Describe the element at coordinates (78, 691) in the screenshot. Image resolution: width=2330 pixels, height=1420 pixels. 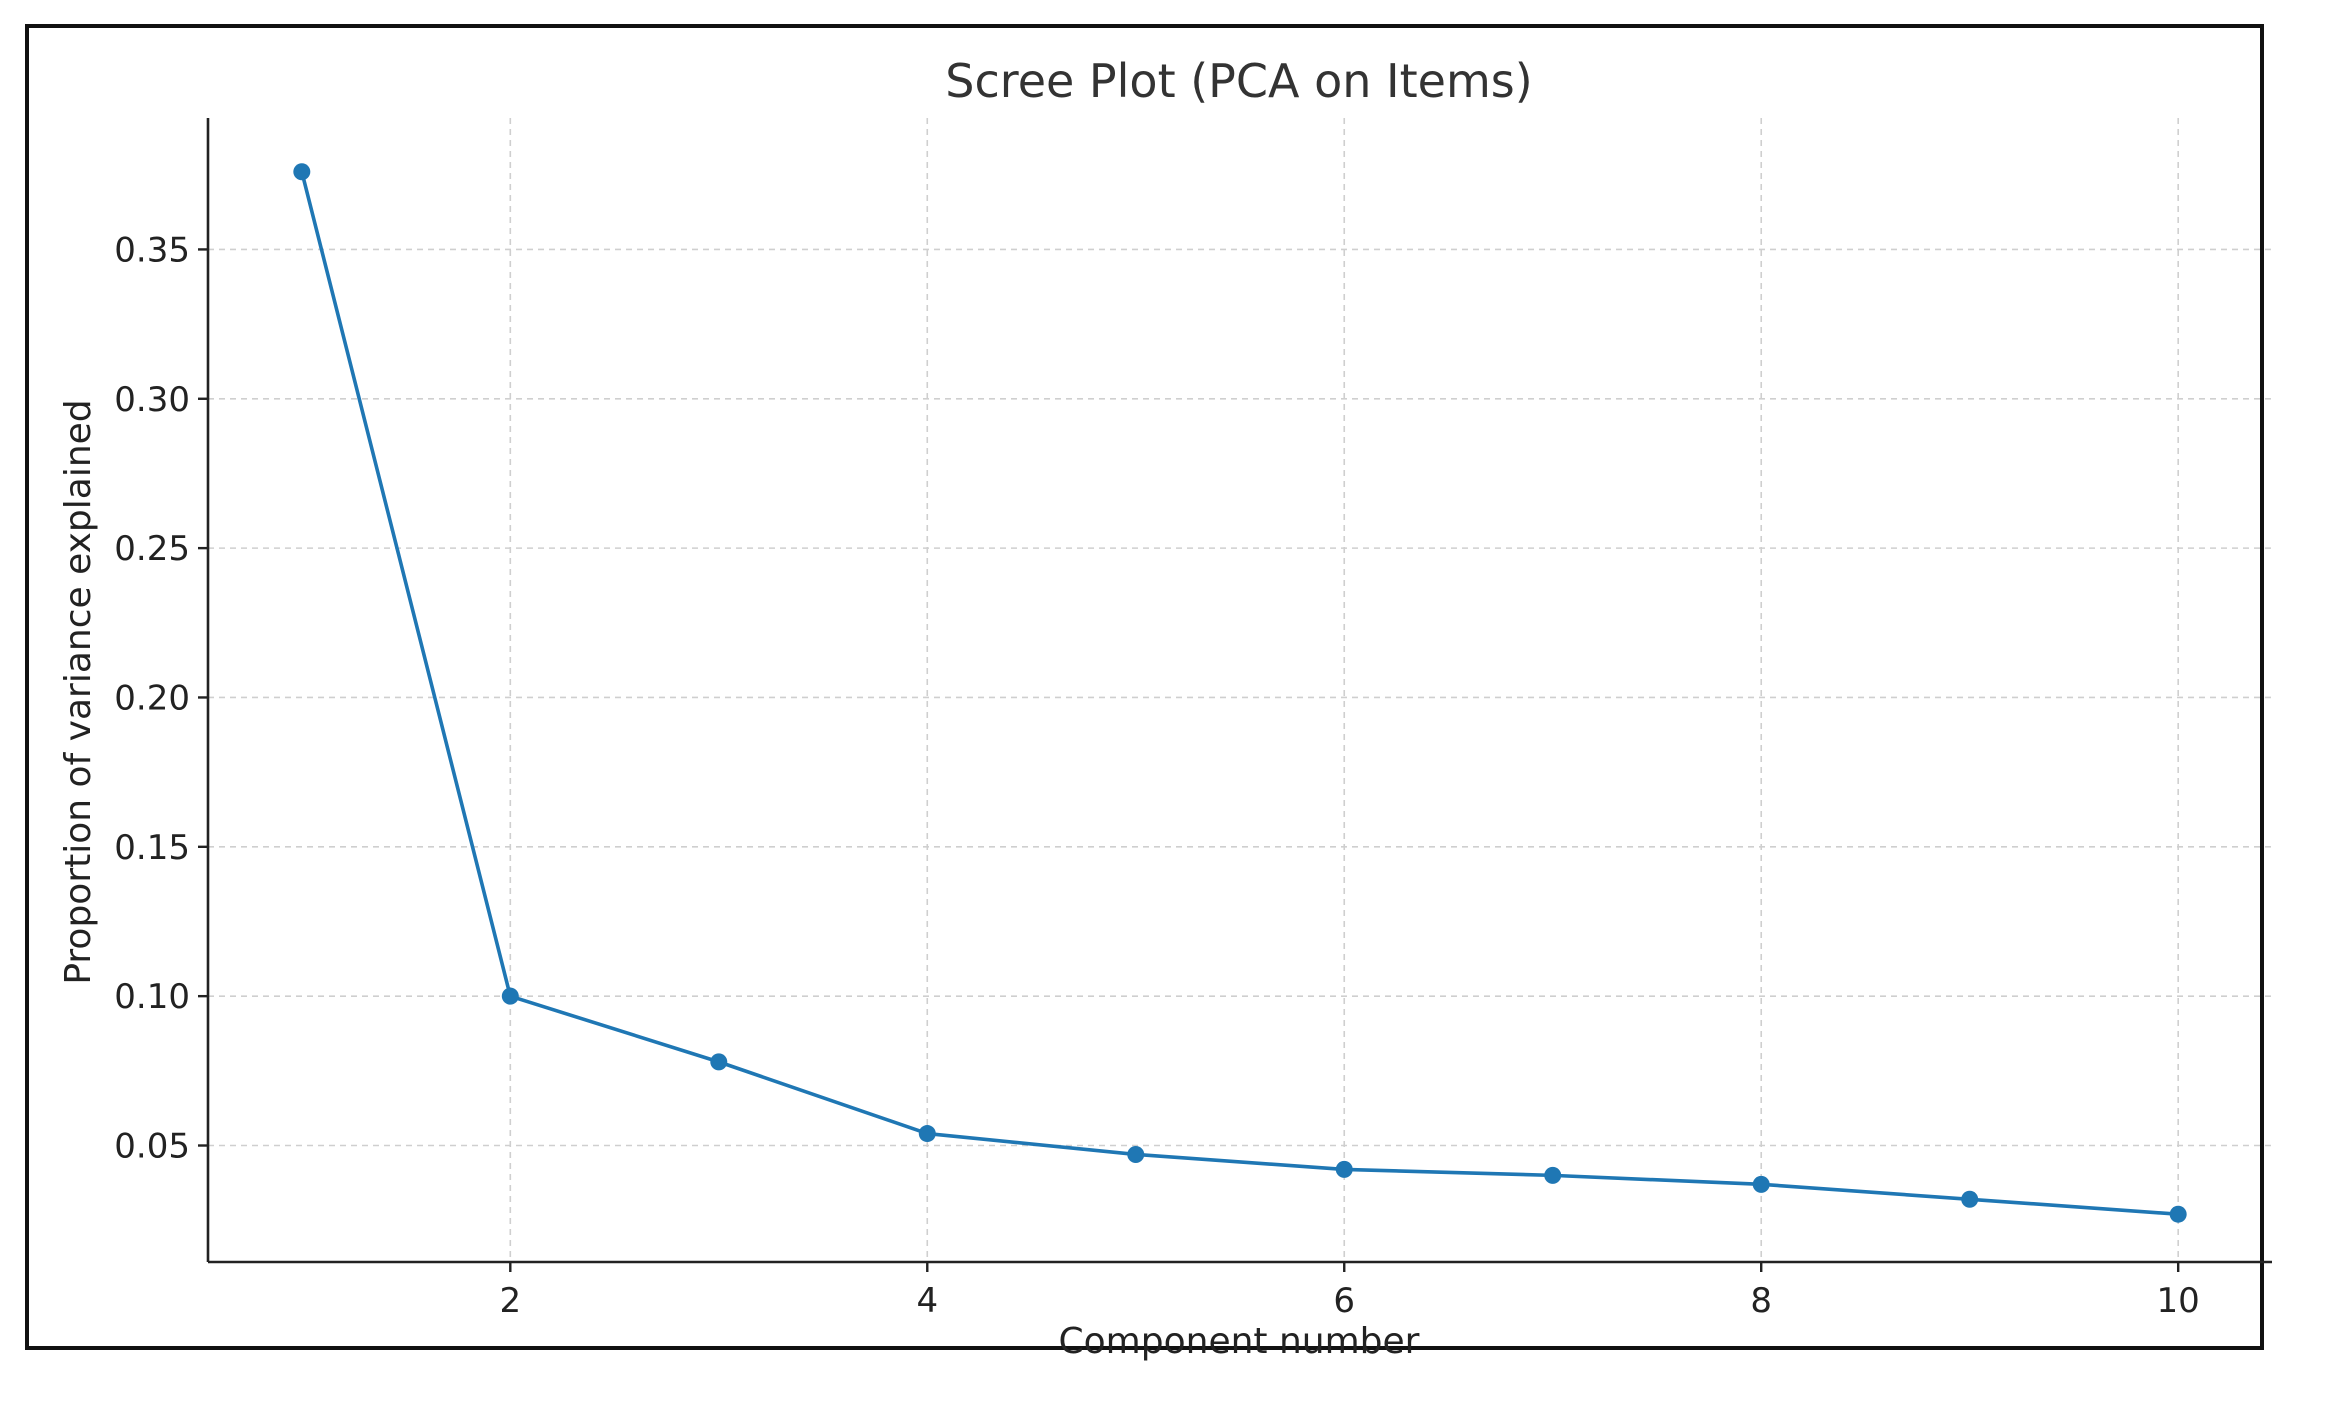
I see `y-axis-label: Proportion of variance explained` at that location.